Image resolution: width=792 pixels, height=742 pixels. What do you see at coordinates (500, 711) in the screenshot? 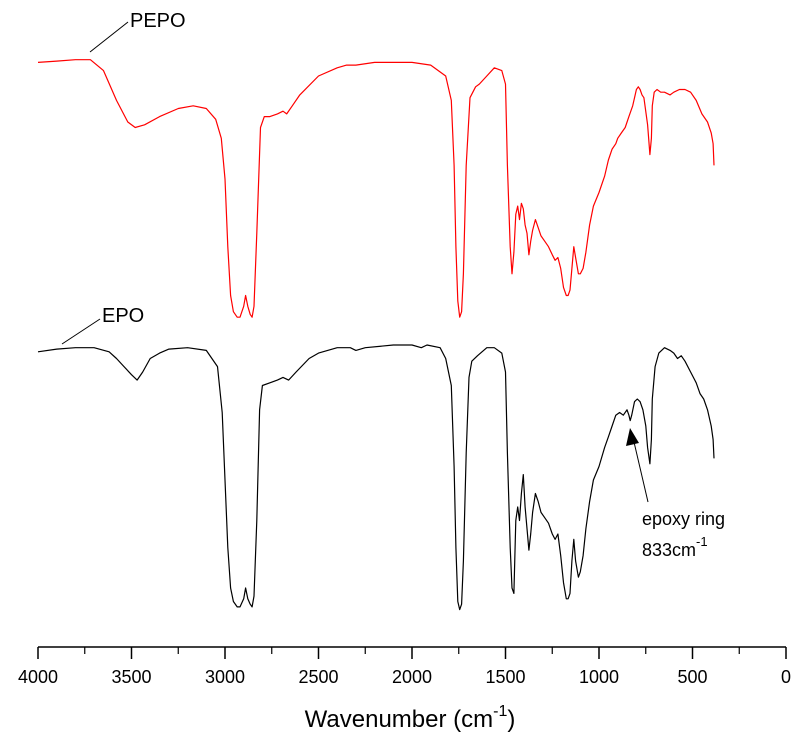
I see `x-axis-title-superscript: -1` at bounding box center [500, 711].